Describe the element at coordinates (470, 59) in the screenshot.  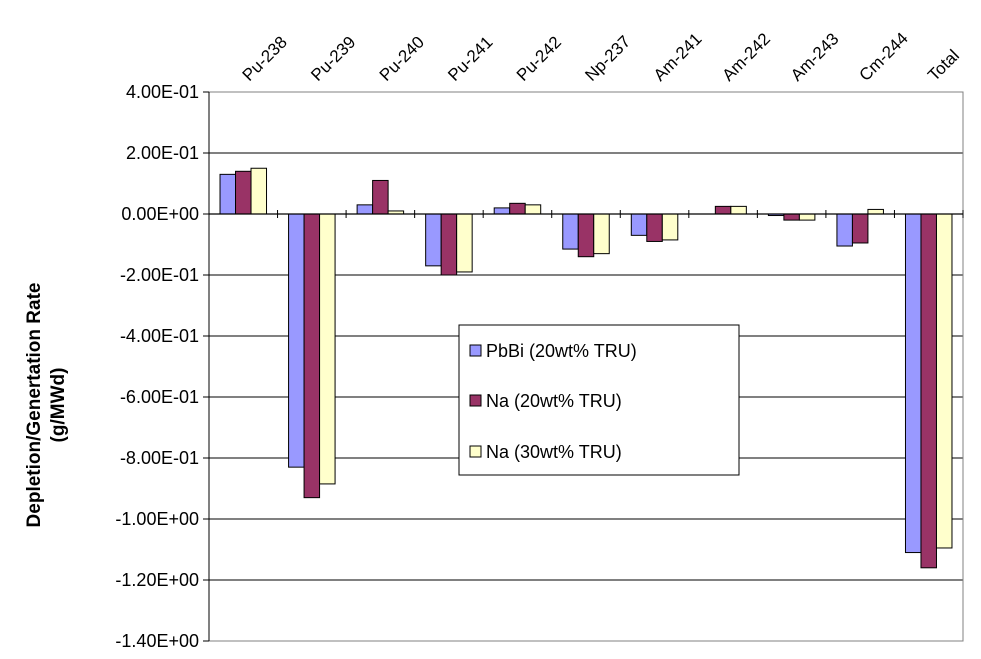
I see `category-label: Pu-241` at that location.